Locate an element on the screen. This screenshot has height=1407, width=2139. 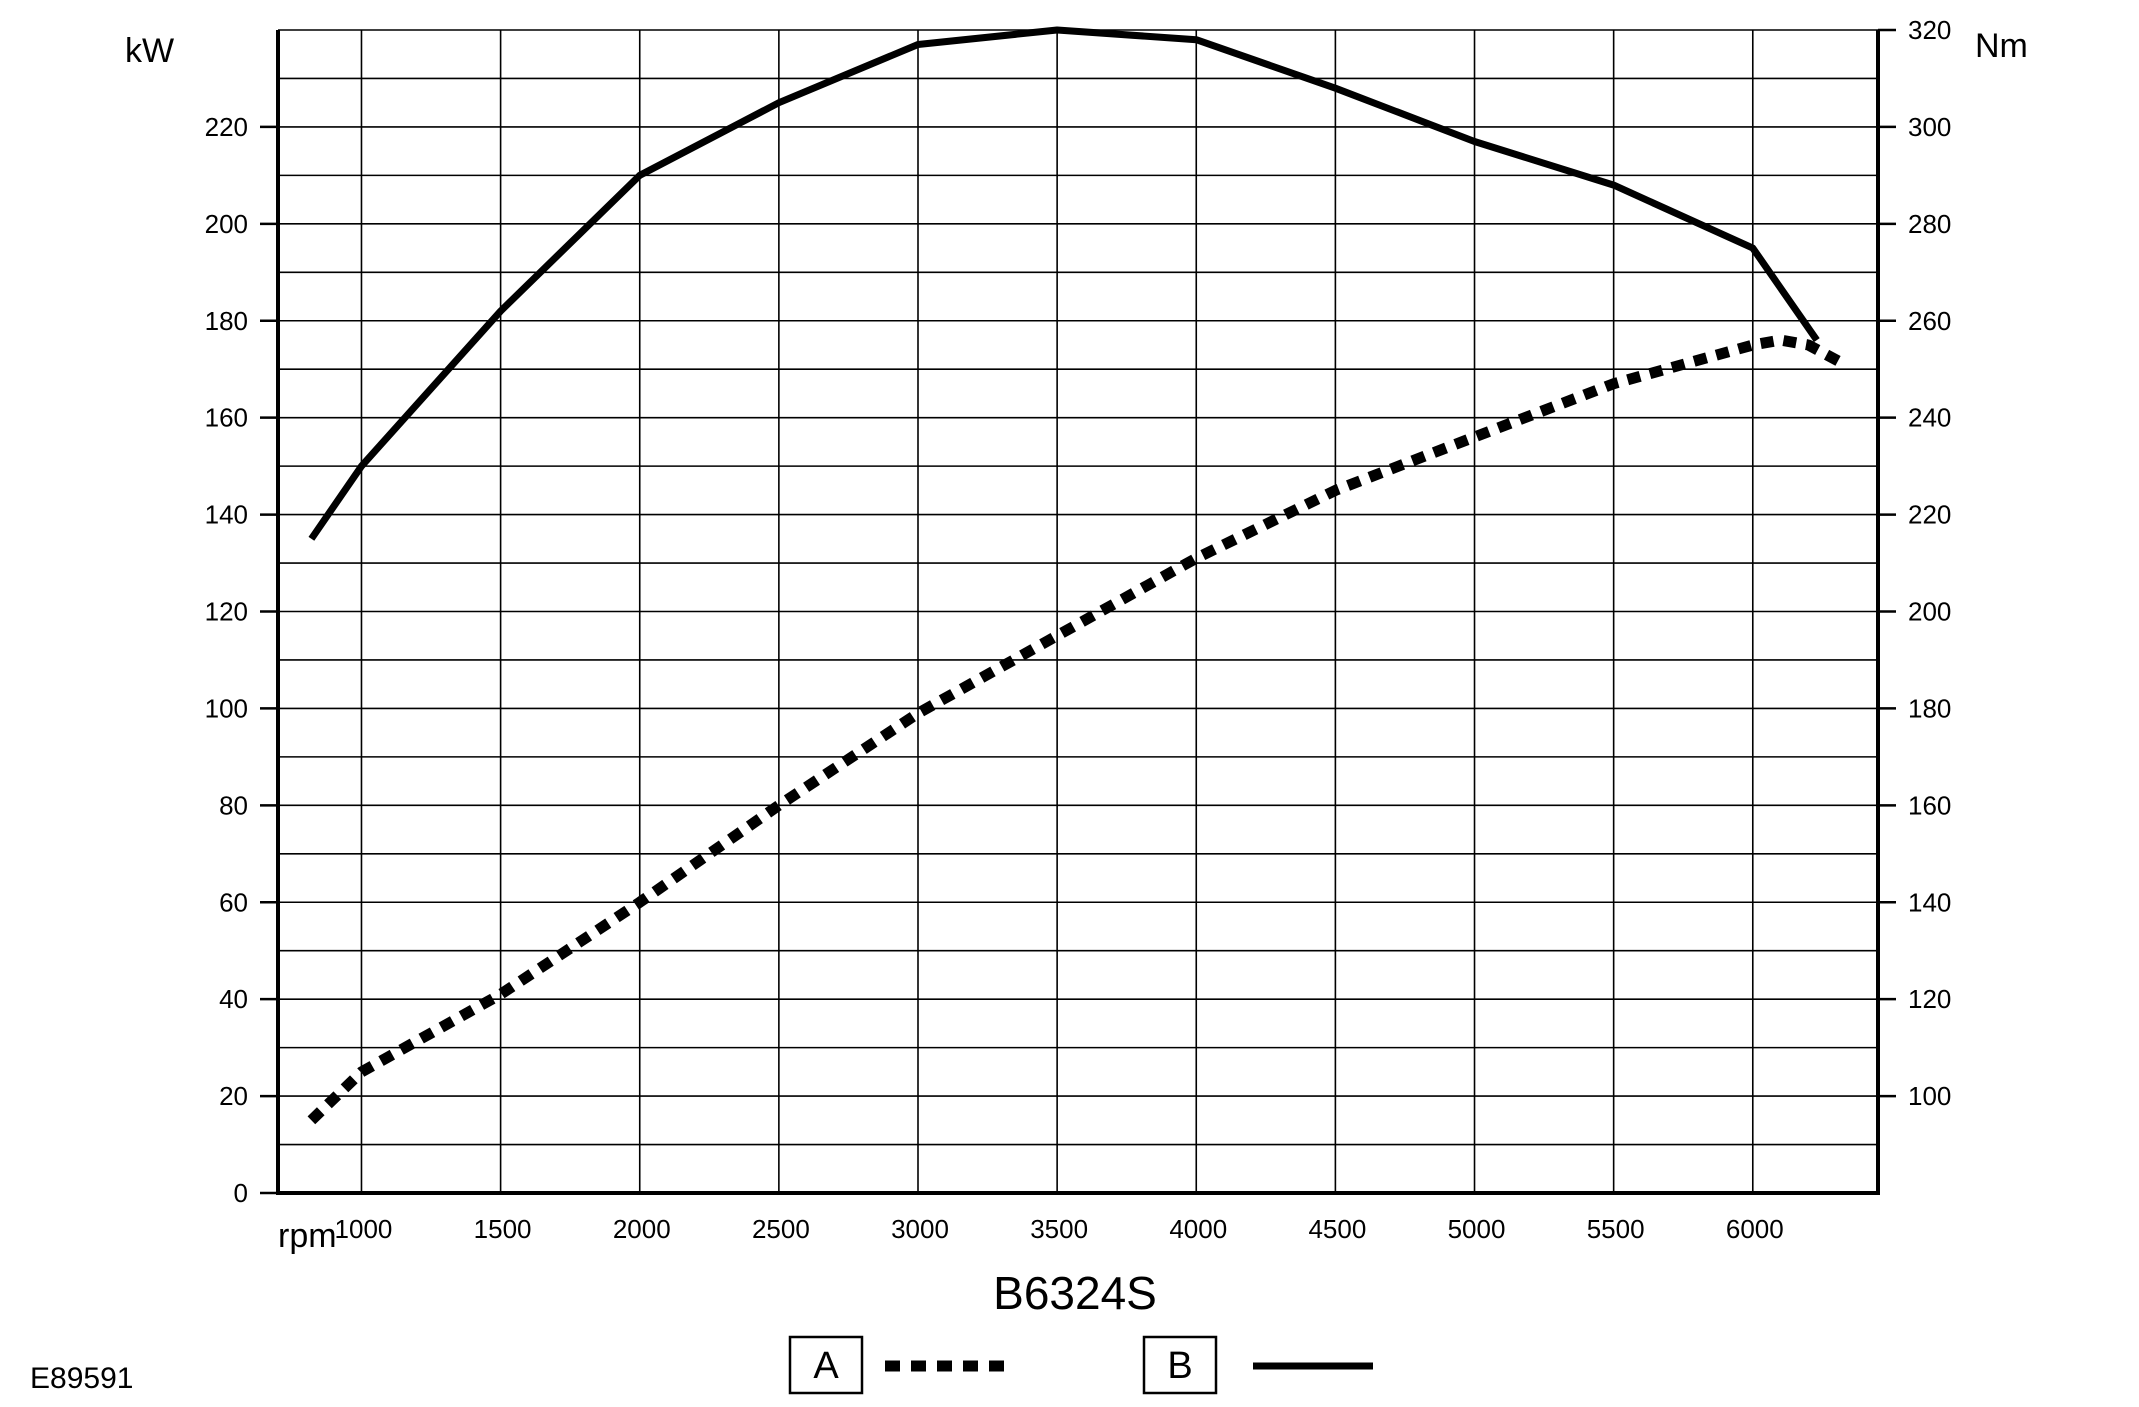
x-tick-label: 5000 is located at coordinates (1477, 1229).